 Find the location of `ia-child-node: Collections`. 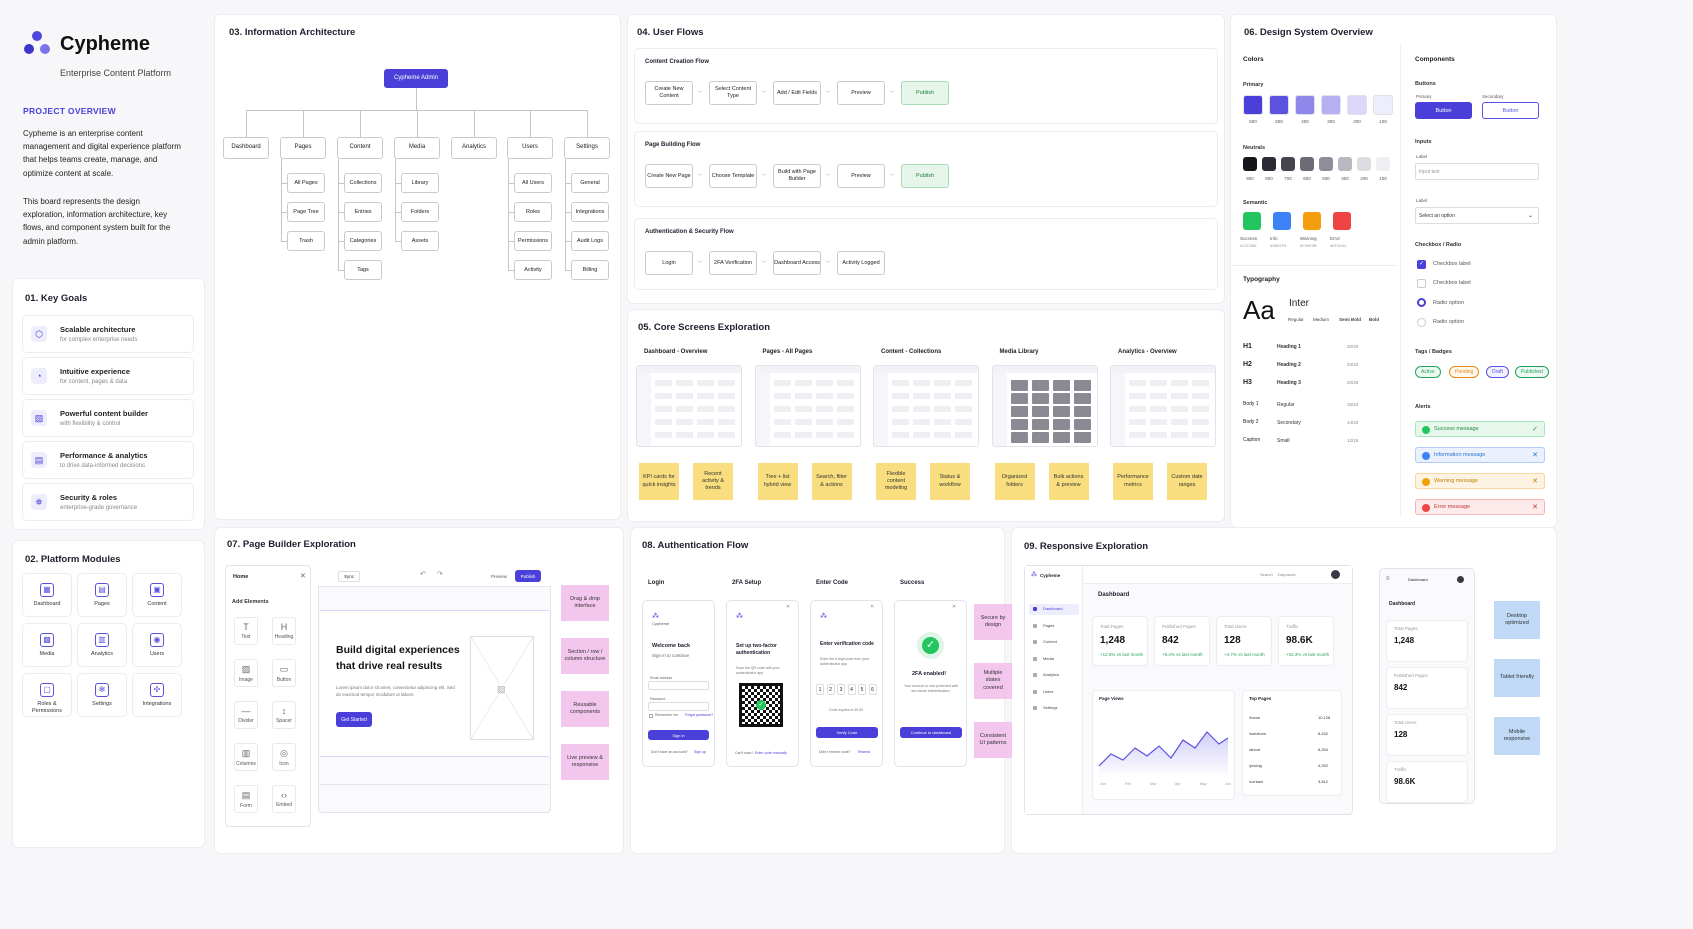

ia-child-node: Collections is located at coordinates (363, 183).